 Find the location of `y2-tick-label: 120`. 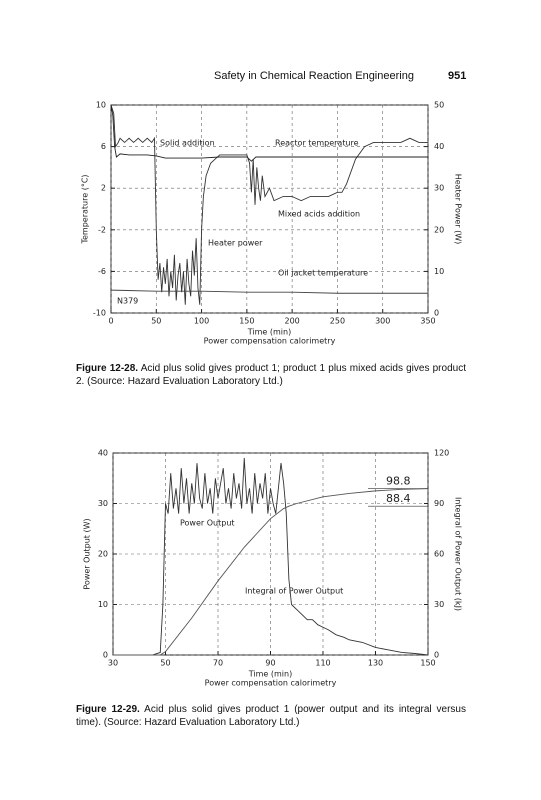

y2-tick-label: 120 is located at coordinates (441, 453).